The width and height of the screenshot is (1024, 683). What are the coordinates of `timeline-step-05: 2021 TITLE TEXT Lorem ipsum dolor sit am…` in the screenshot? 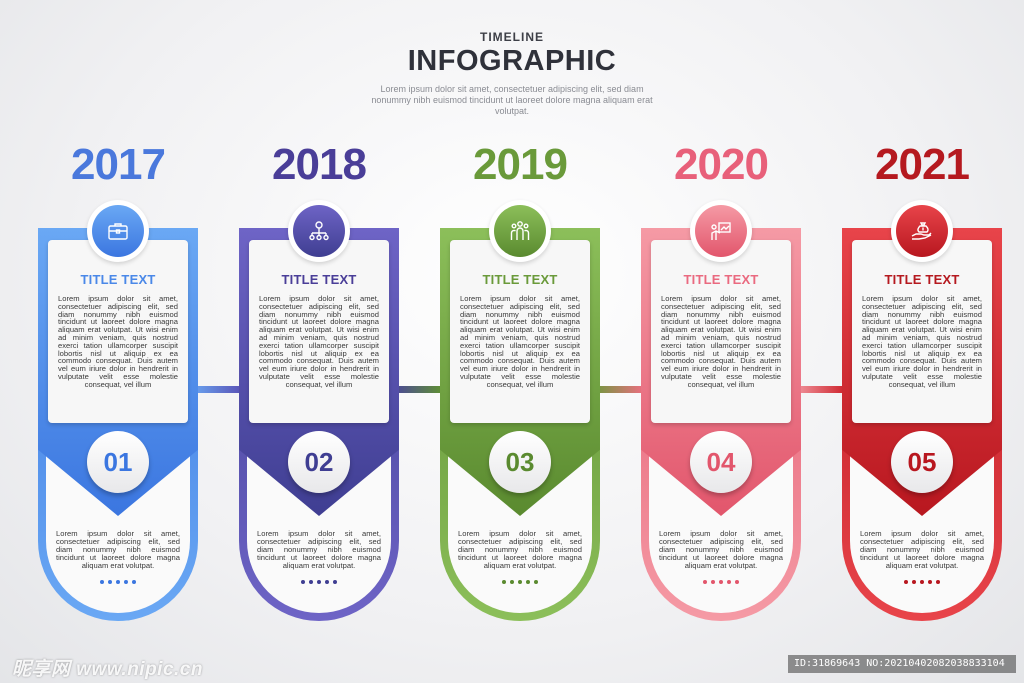 It's located at (922, 380).